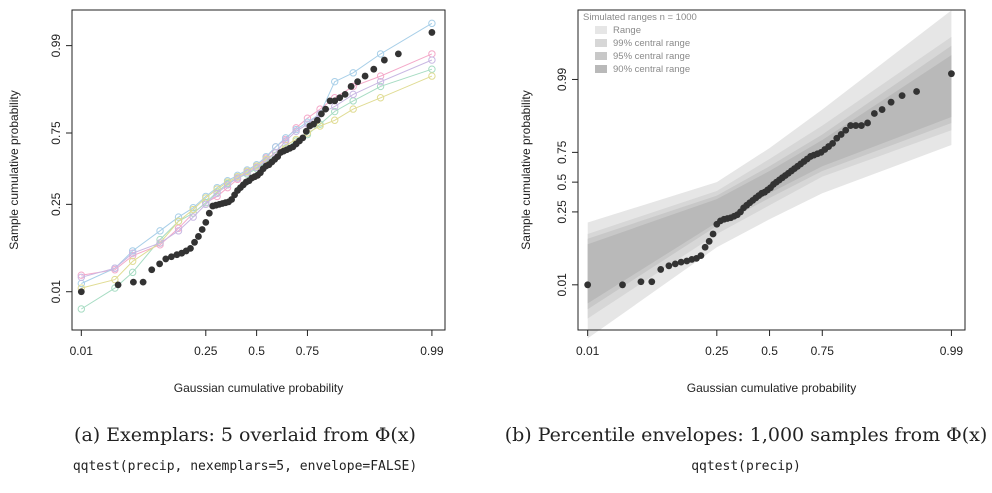 The image size is (992, 493). Describe the element at coordinates (769, 351) in the screenshot. I see `b-x-tick-label: 0.5` at that location.